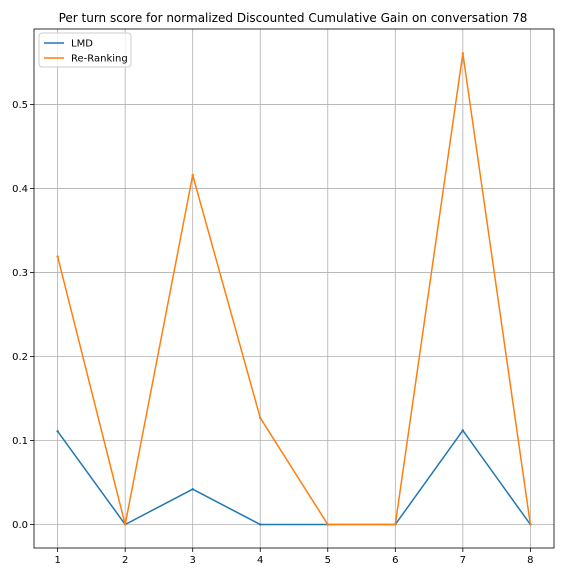 This screenshot has width=576, height=576. What do you see at coordinates (193, 560) in the screenshot?
I see `x-tick-label: 3` at bounding box center [193, 560].